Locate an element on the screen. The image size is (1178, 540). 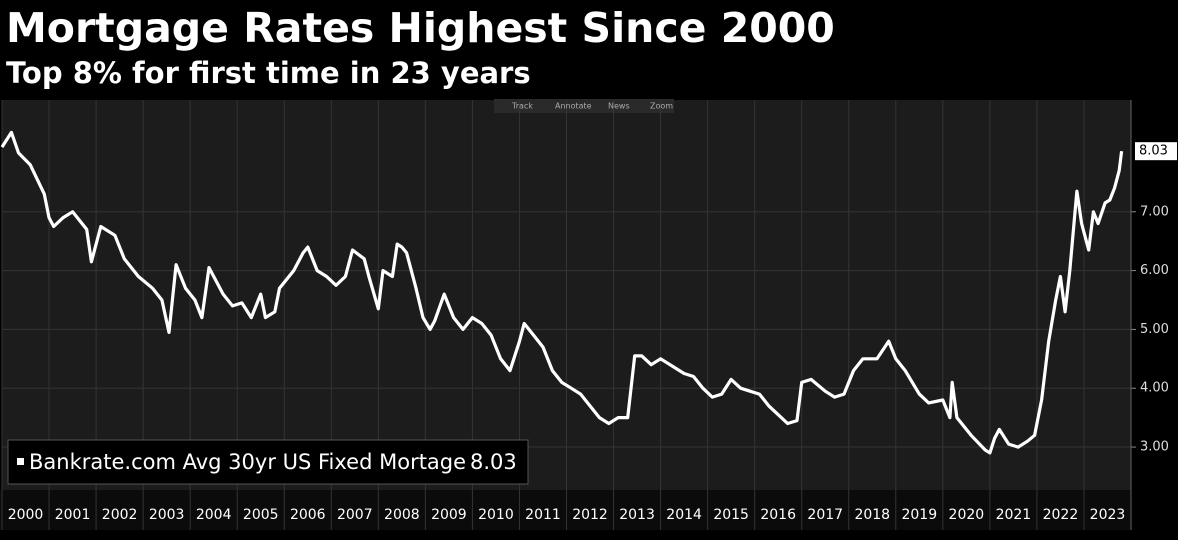
legend-swatch is located at coordinates (20, 461).